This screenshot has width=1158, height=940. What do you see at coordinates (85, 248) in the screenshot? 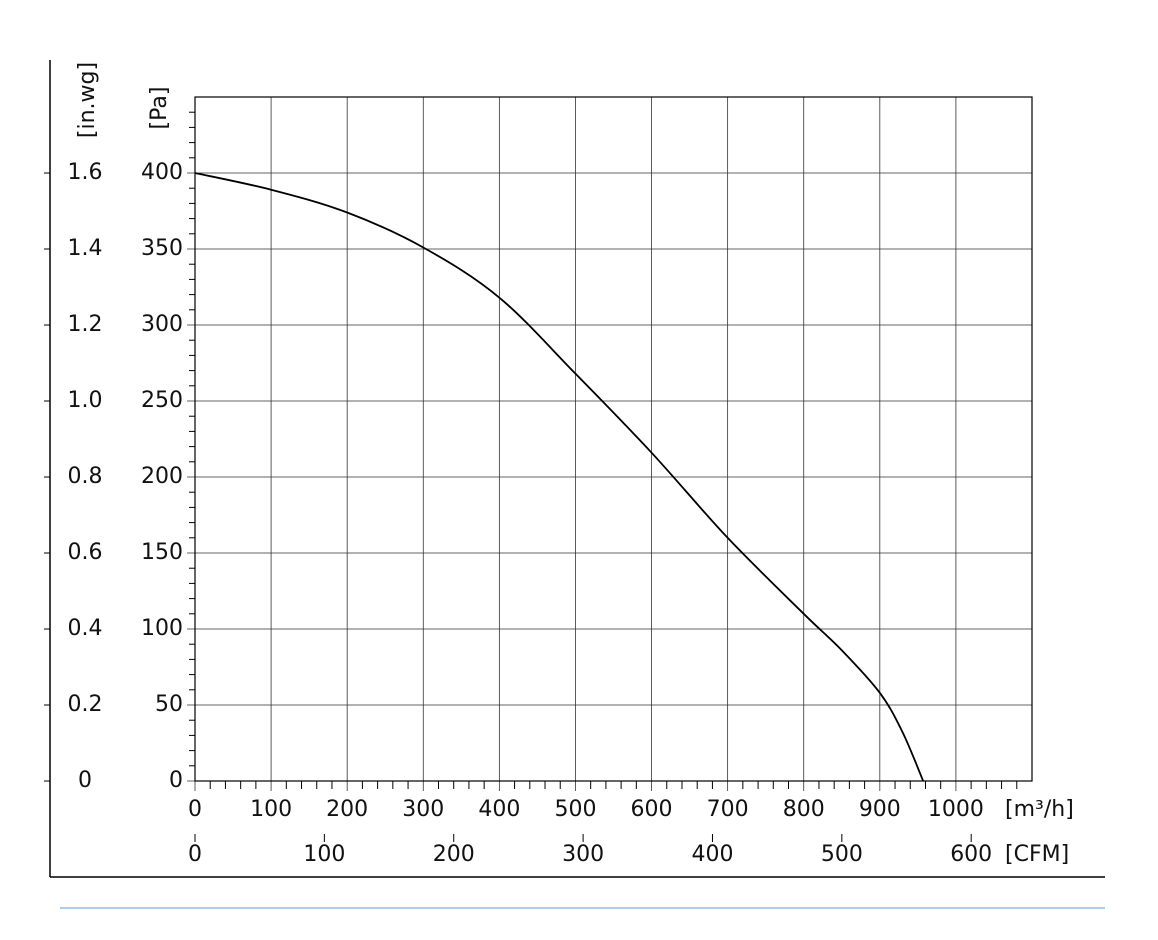
I see `y2-tick-label: 1.4` at bounding box center [85, 248].